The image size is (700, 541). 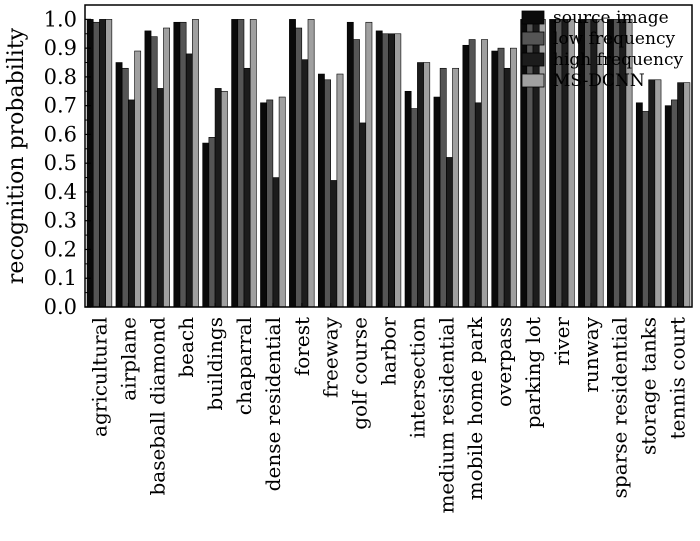 What do you see at coordinates (60, 106) in the screenshot?
I see `y-tick-label: 0.7` at bounding box center [60, 106].